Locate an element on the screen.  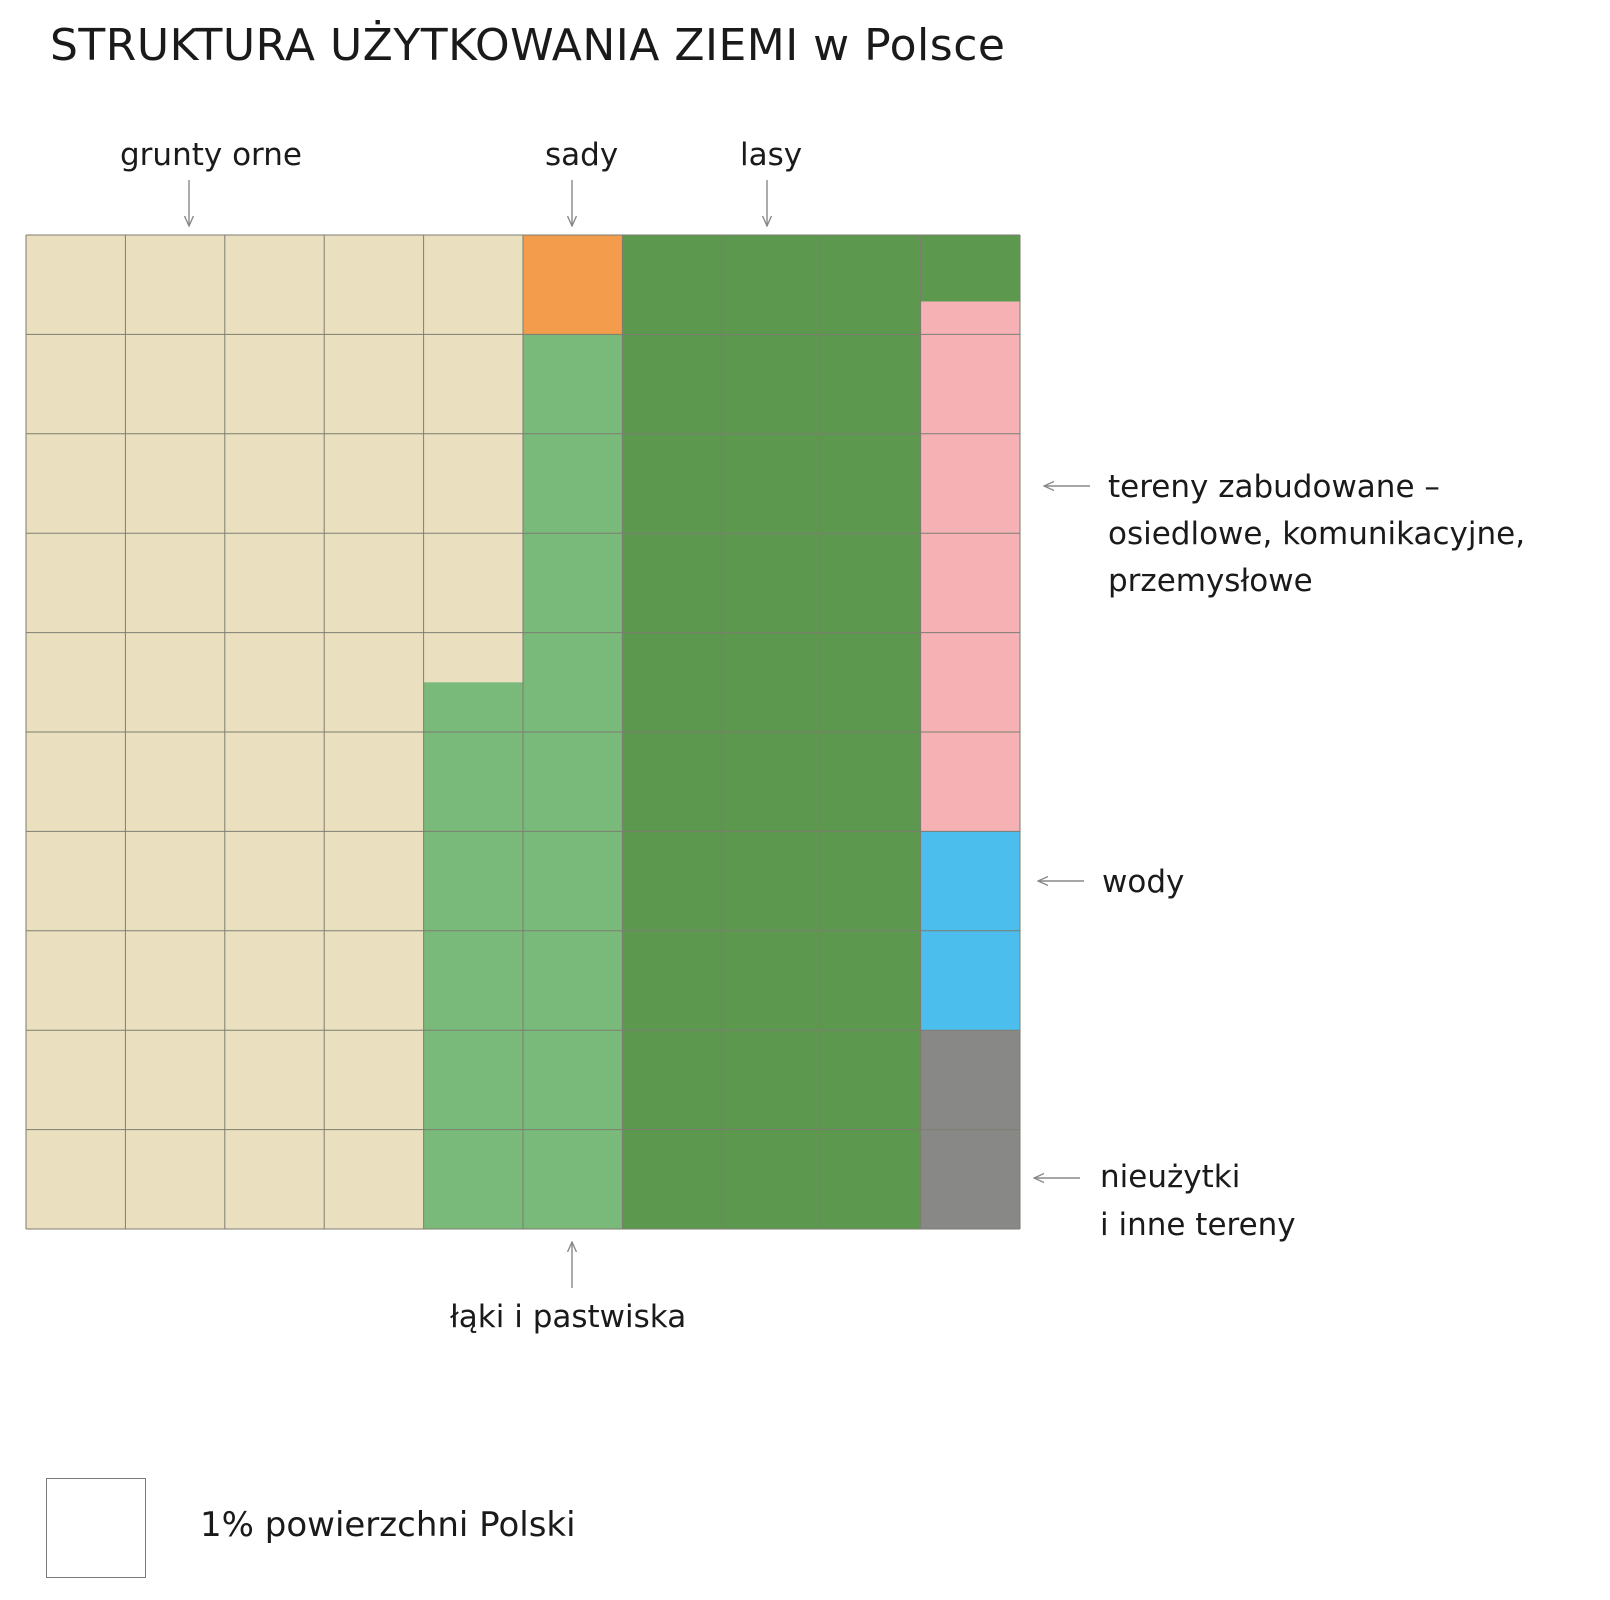
label-grunty-orne: grunty orne is located at coordinates (211, 155).